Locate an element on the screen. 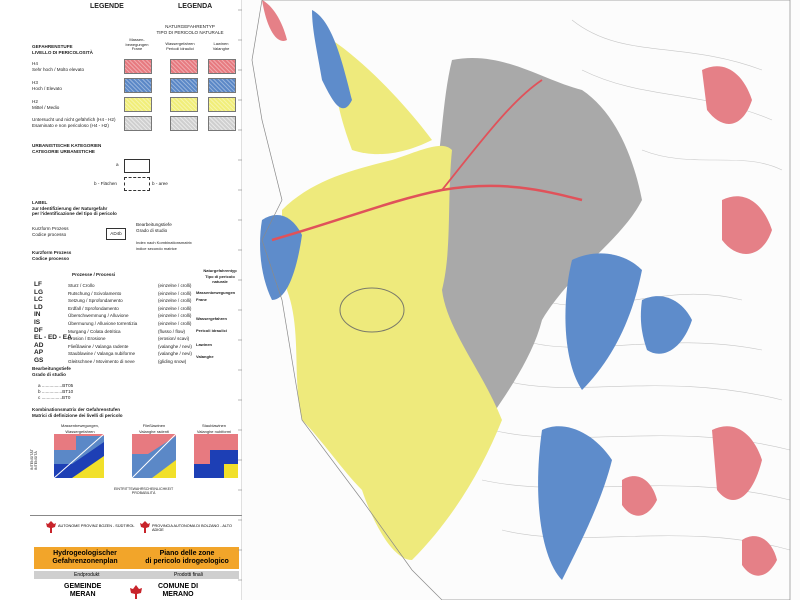  swatch-h3-avalanche is located at coordinates (222, 85).